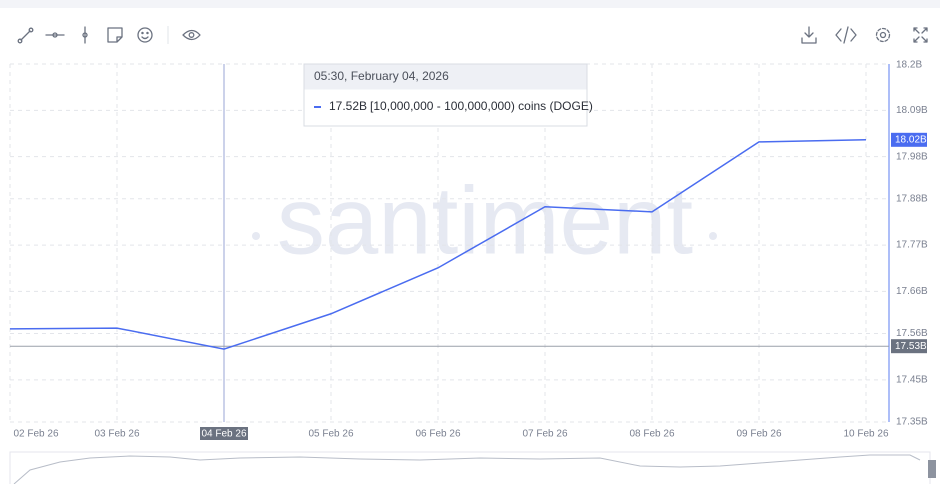  Describe the element at coordinates (544, 434) in the screenshot. I see `x-tick-label: 07 Feb 26` at that location.